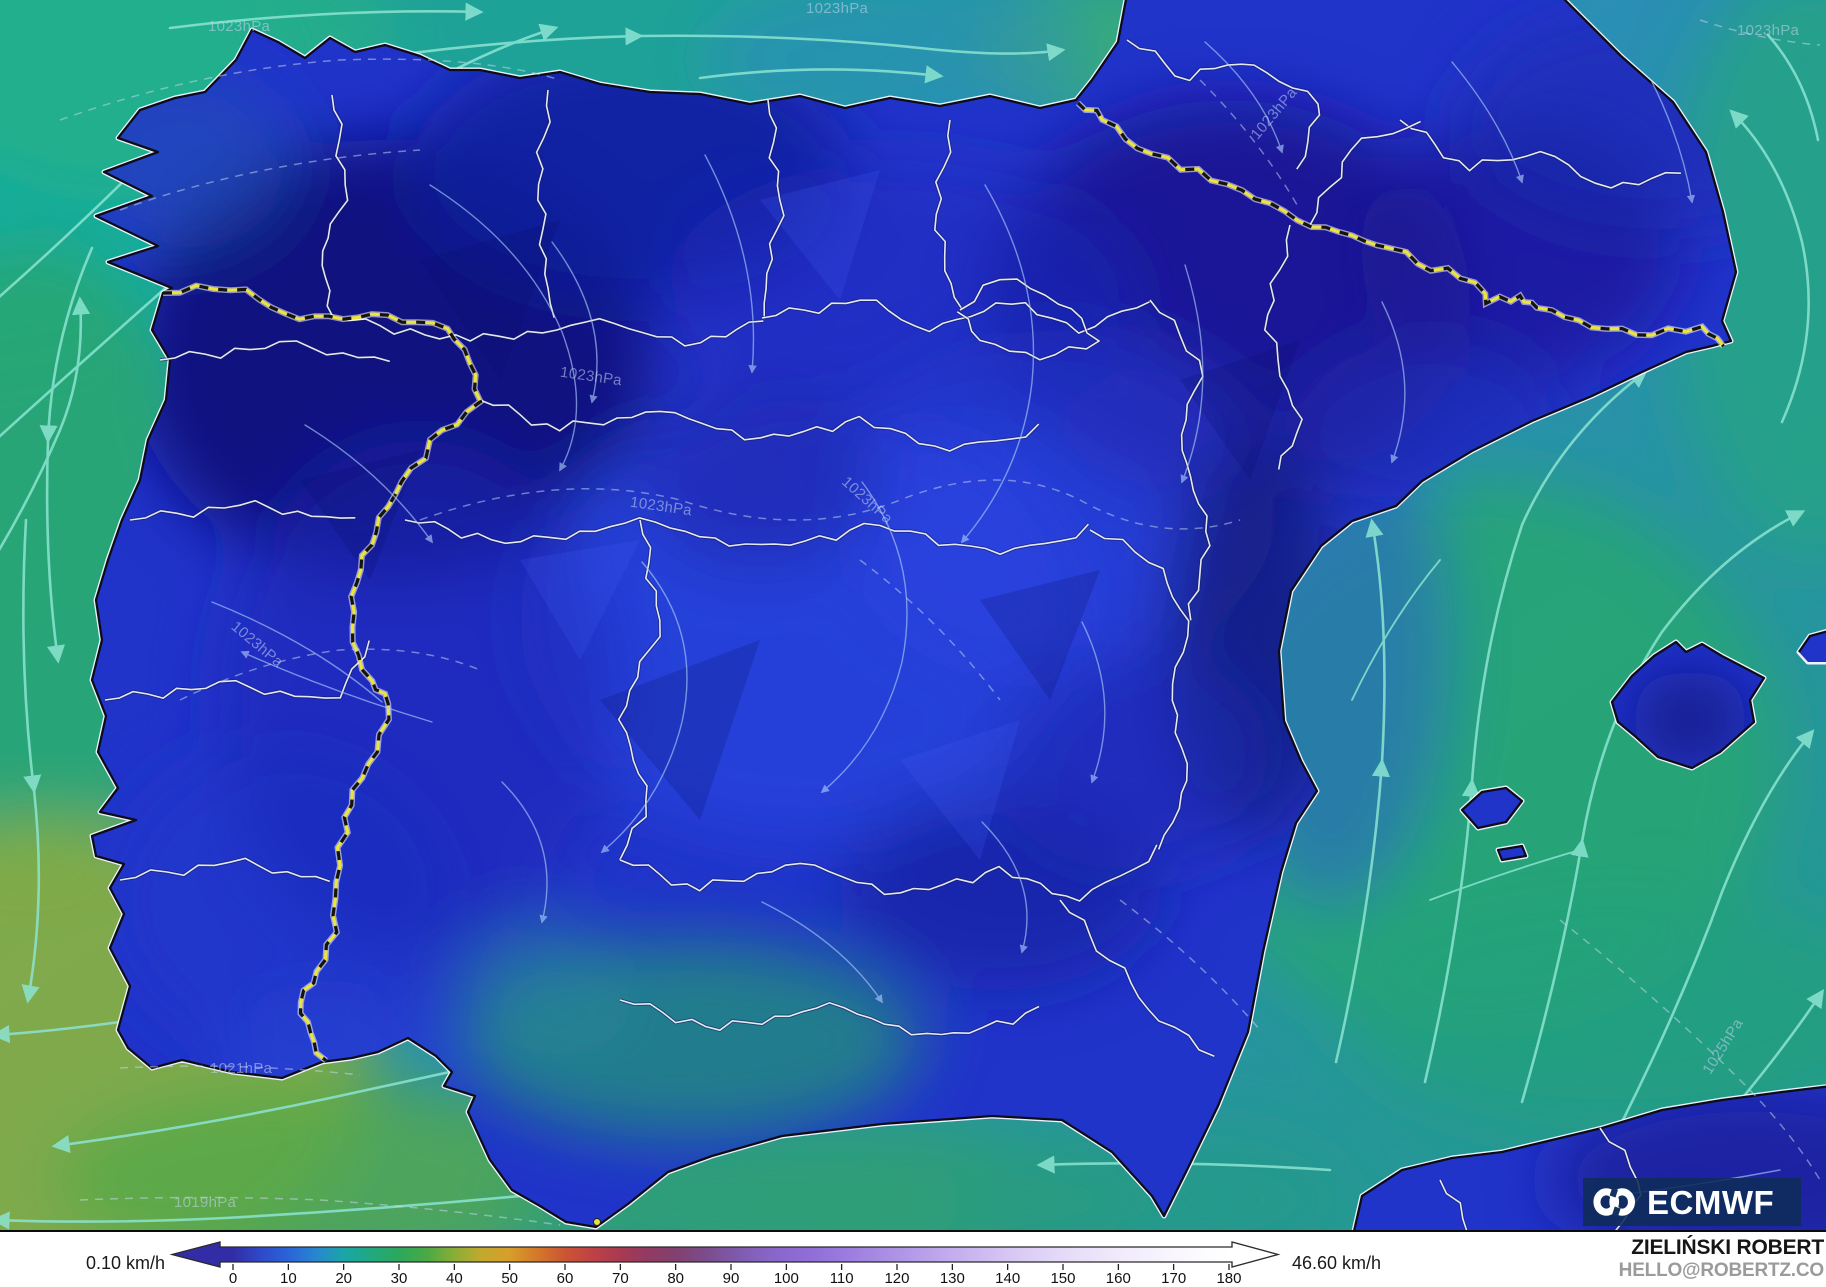 Image resolution: width=1826 pixels, height=1287 pixels. I want to click on attribution-name: ZIELIŃSKI ROBERT, so click(1727, 1247).